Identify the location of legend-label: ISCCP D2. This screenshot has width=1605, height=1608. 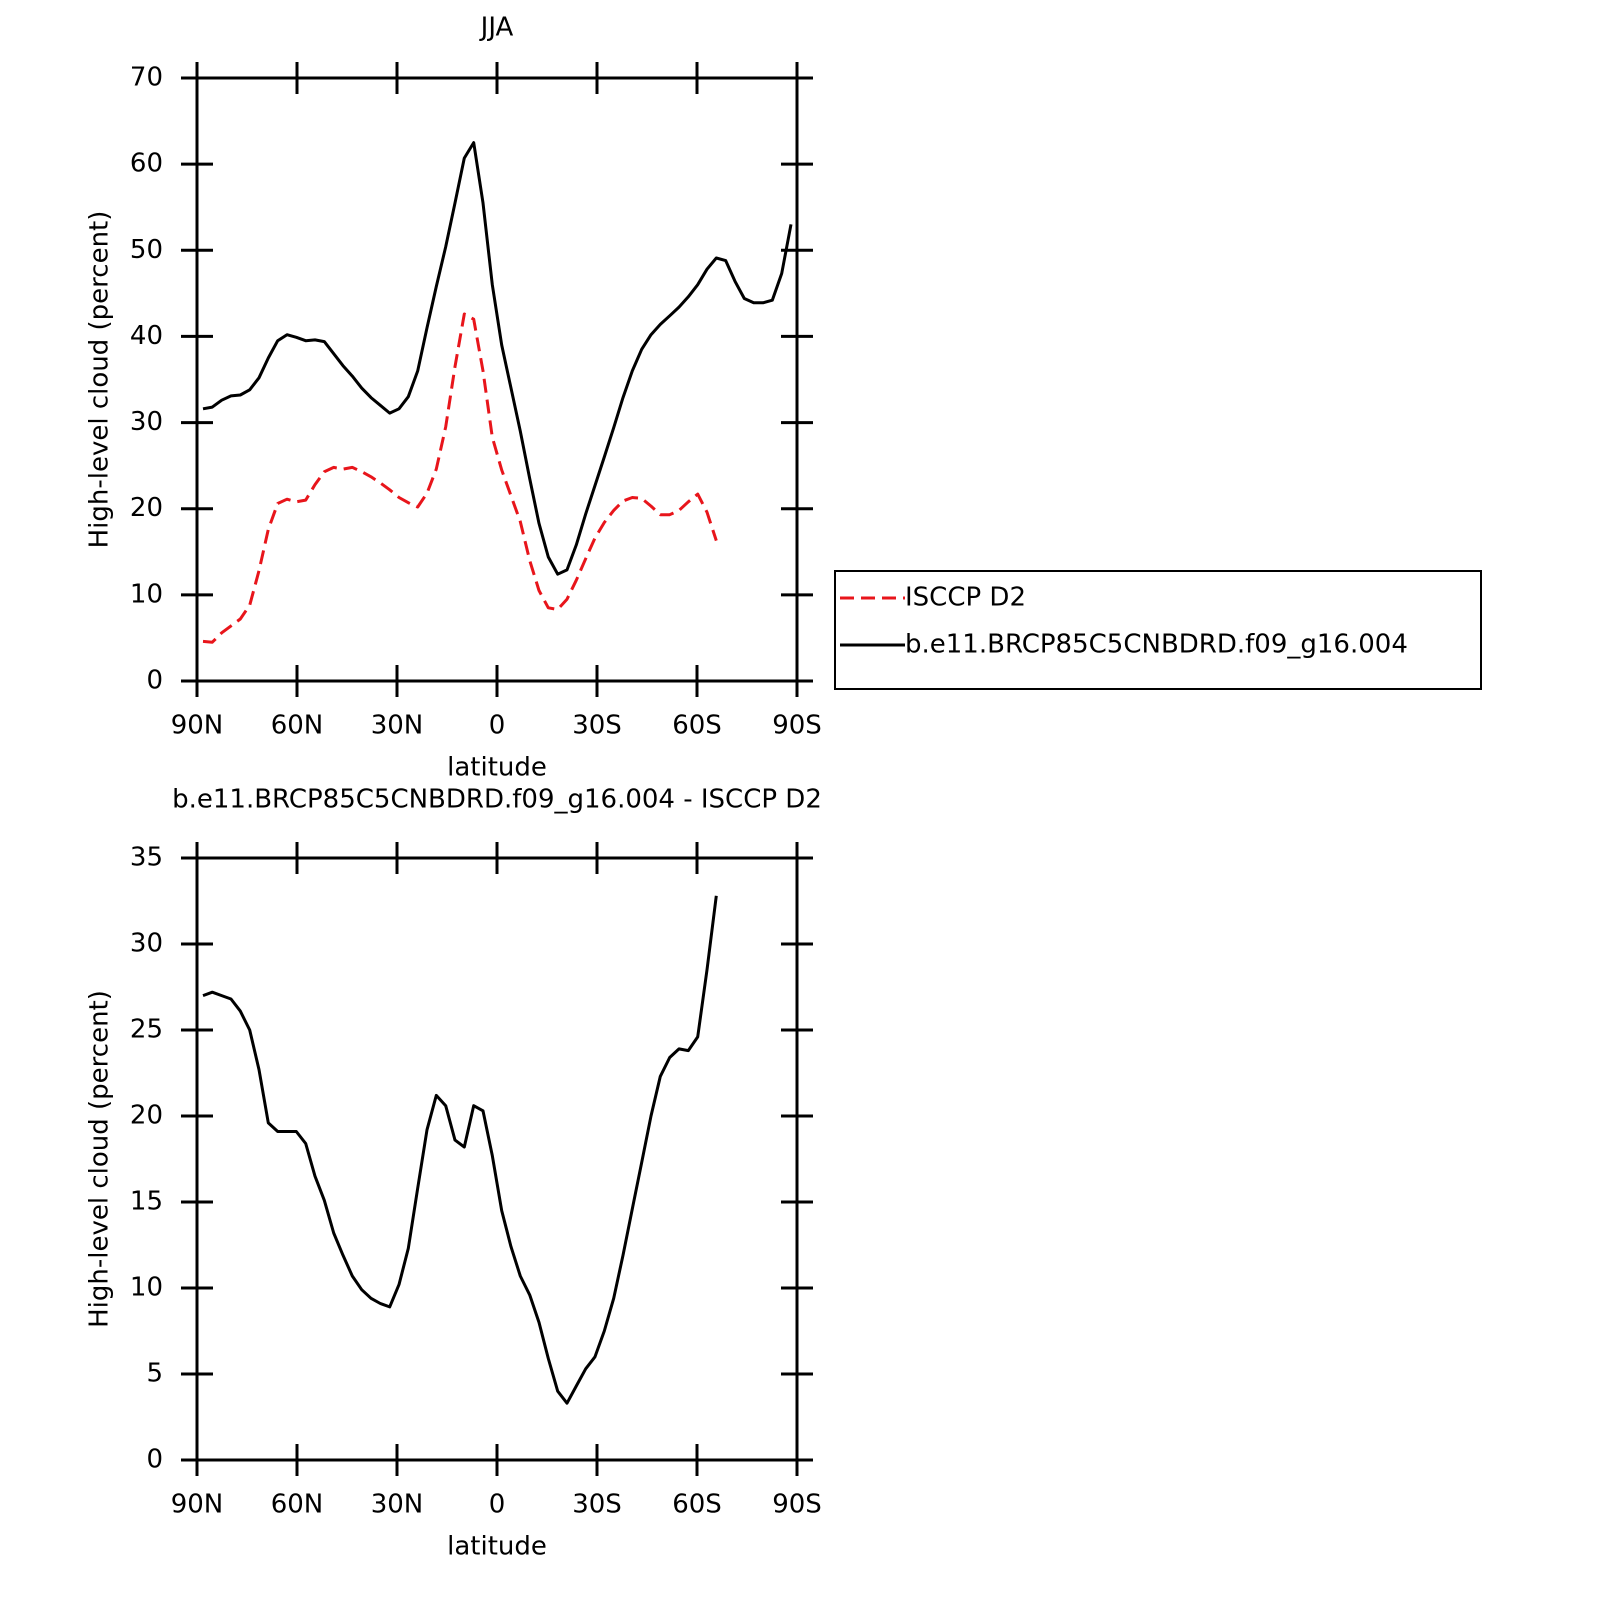
(965, 598).